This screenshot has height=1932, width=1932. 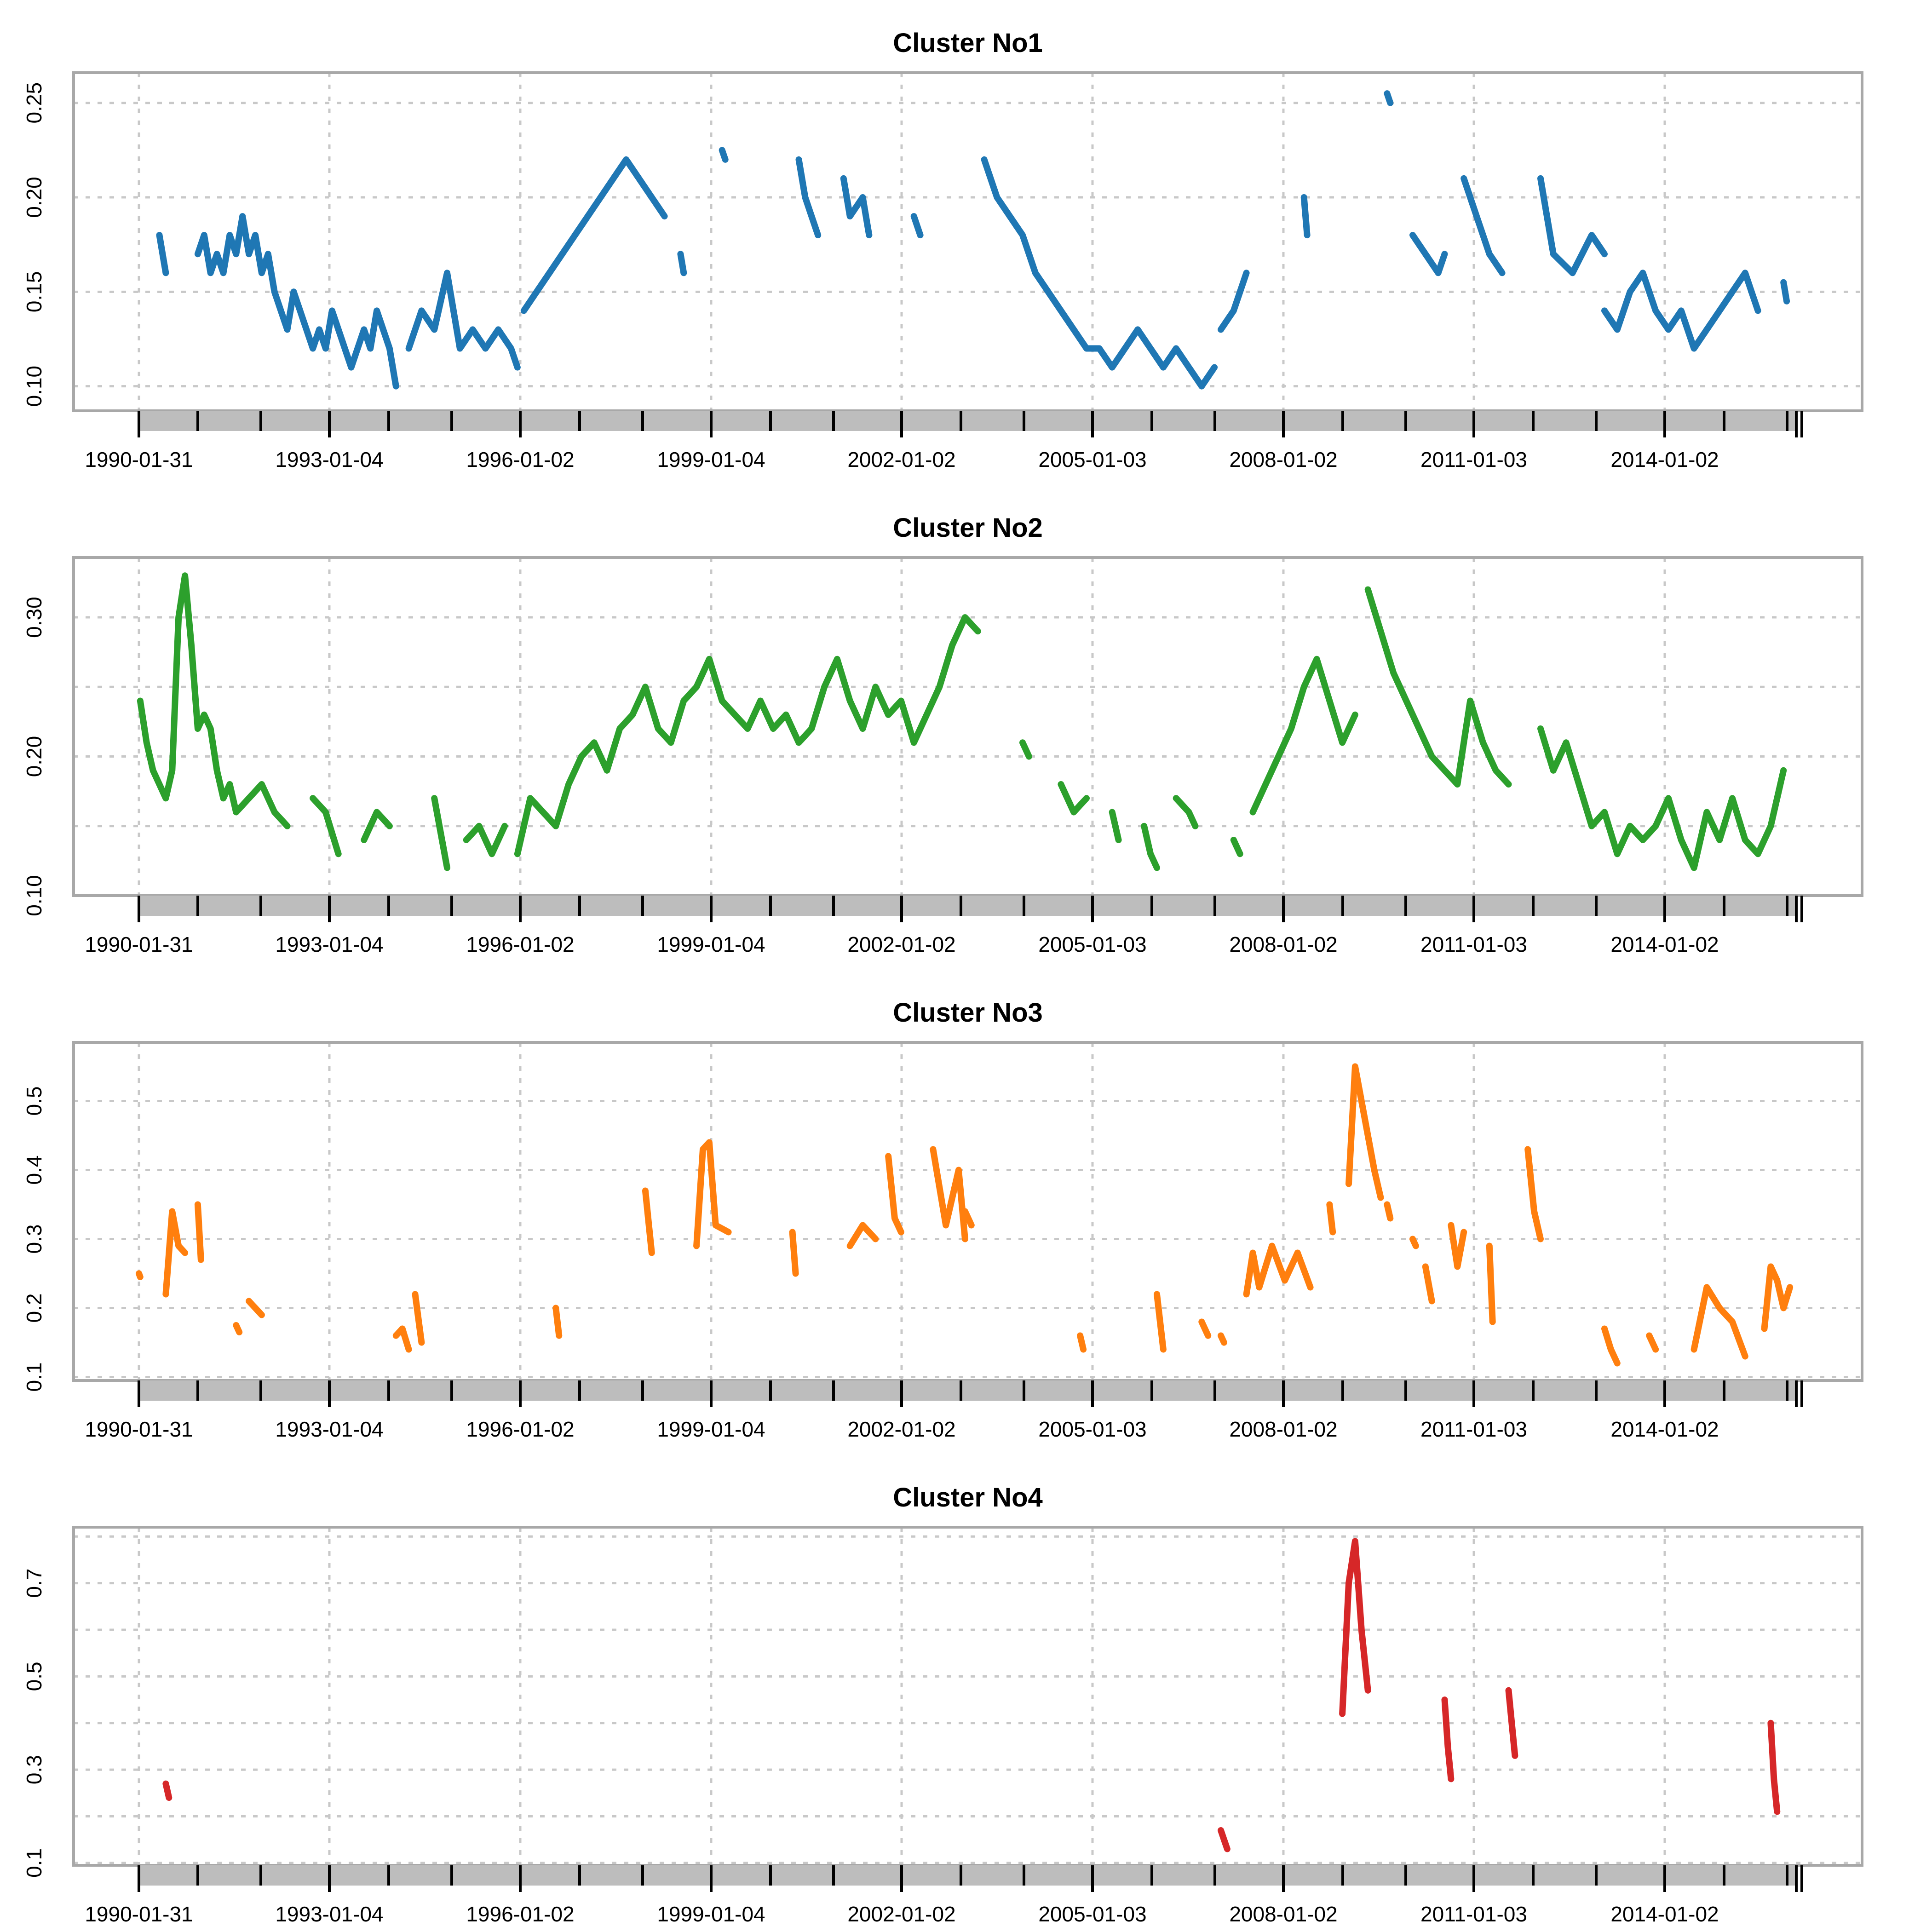 What do you see at coordinates (34, 1863) in the screenshot?
I see `y-tick-label: 0.1` at bounding box center [34, 1863].